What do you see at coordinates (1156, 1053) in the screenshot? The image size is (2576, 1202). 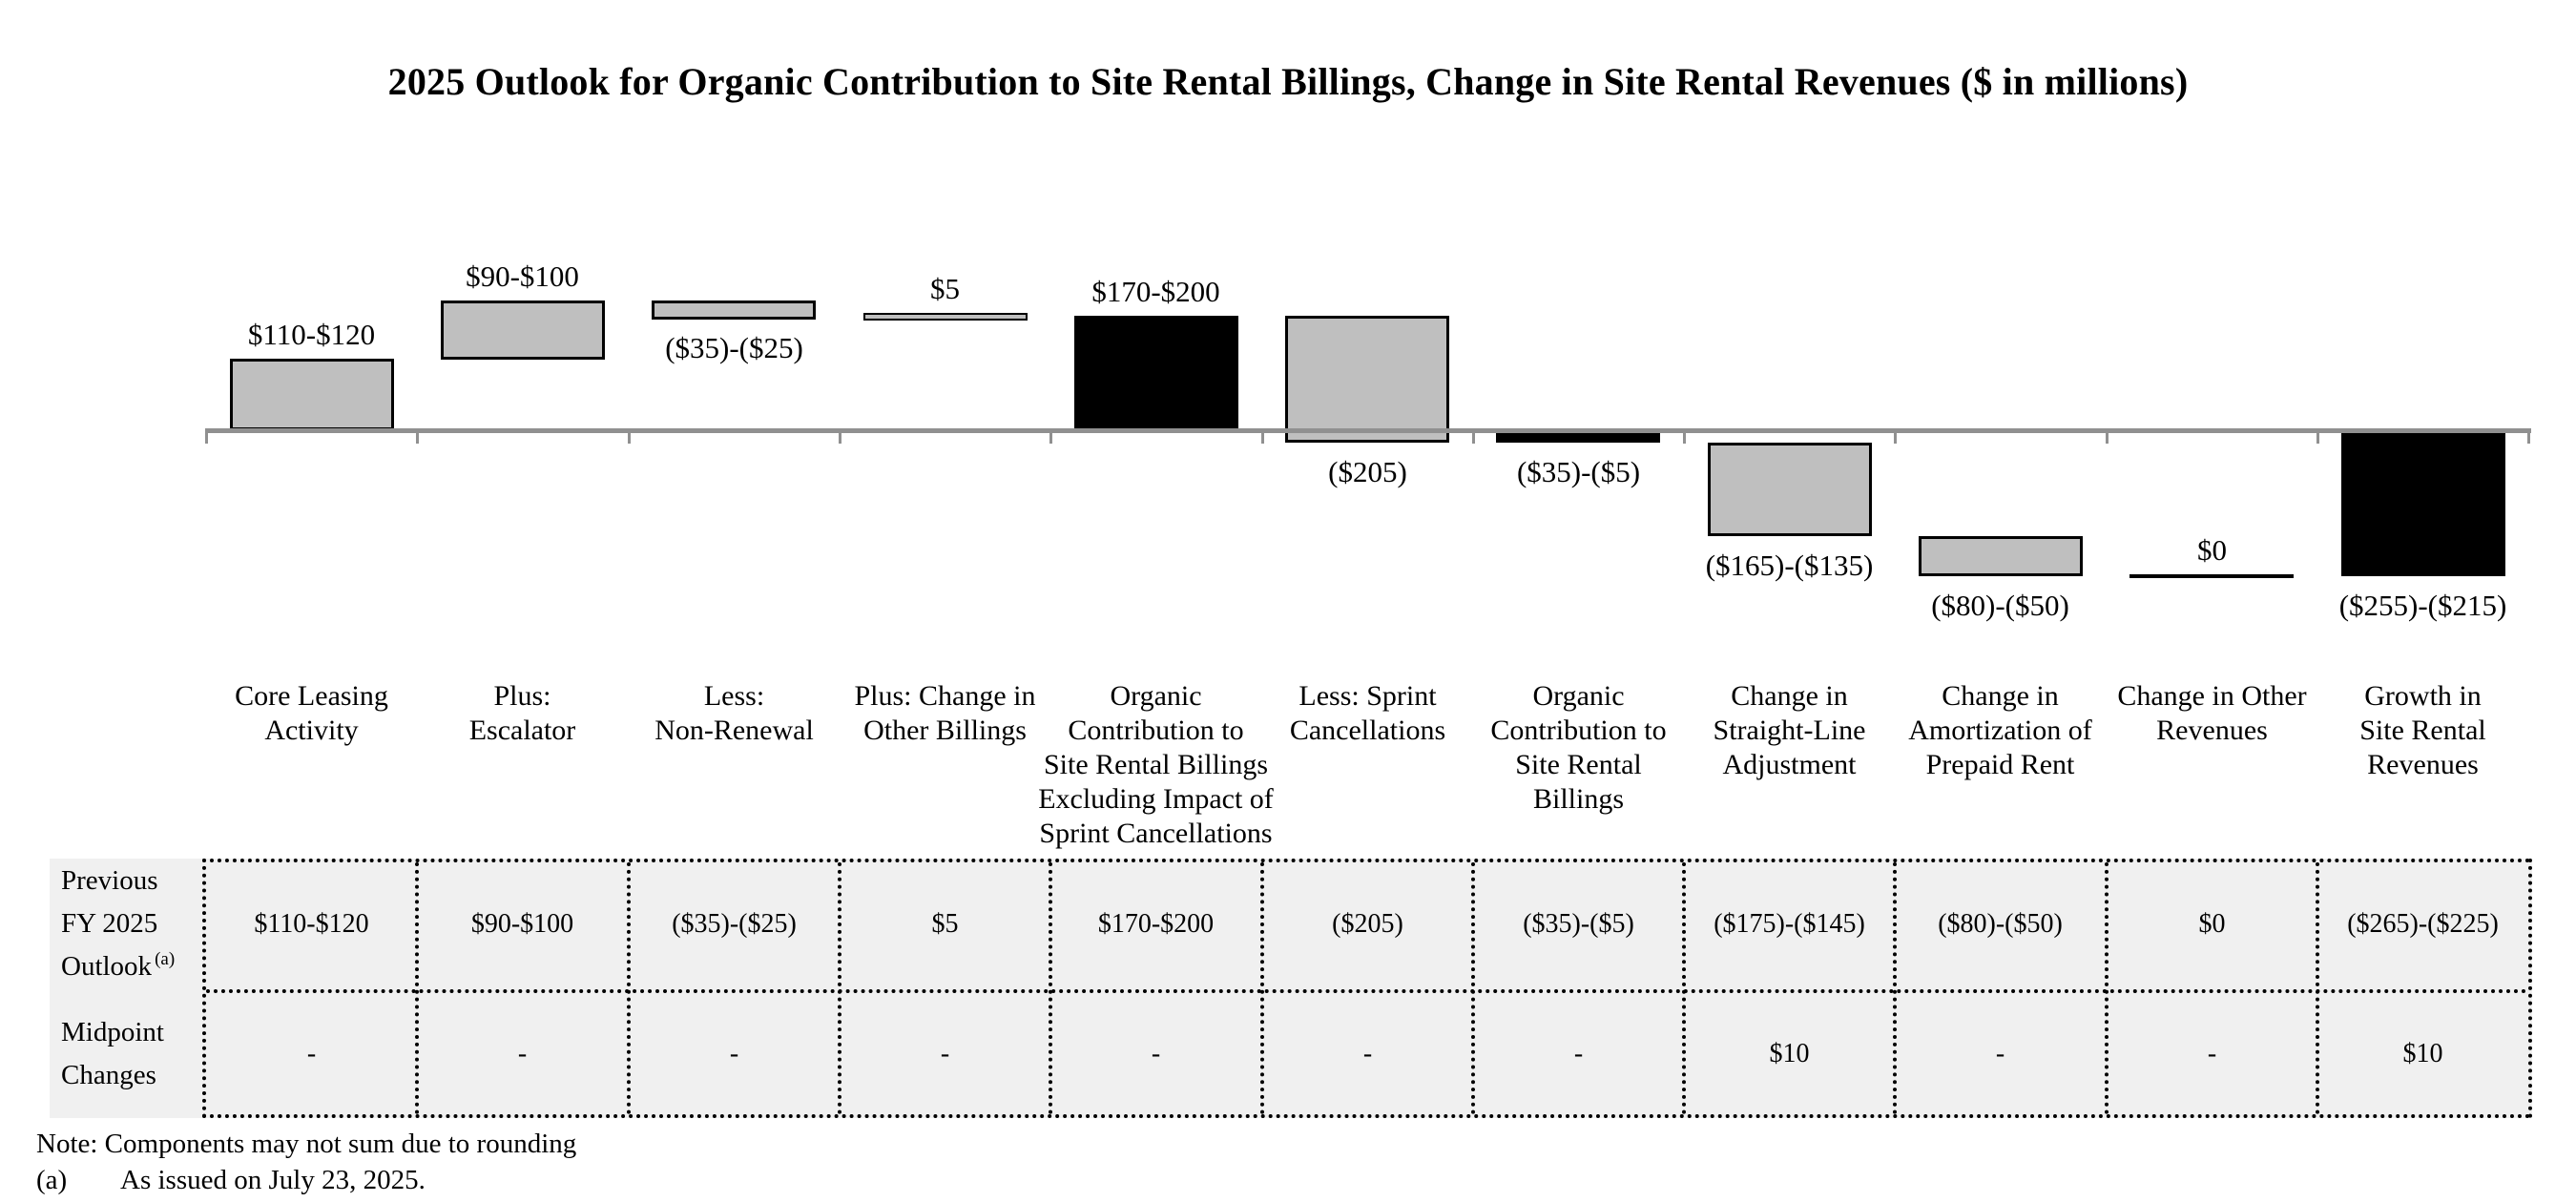 I see `table-cell-r2-c5: -` at bounding box center [1156, 1053].